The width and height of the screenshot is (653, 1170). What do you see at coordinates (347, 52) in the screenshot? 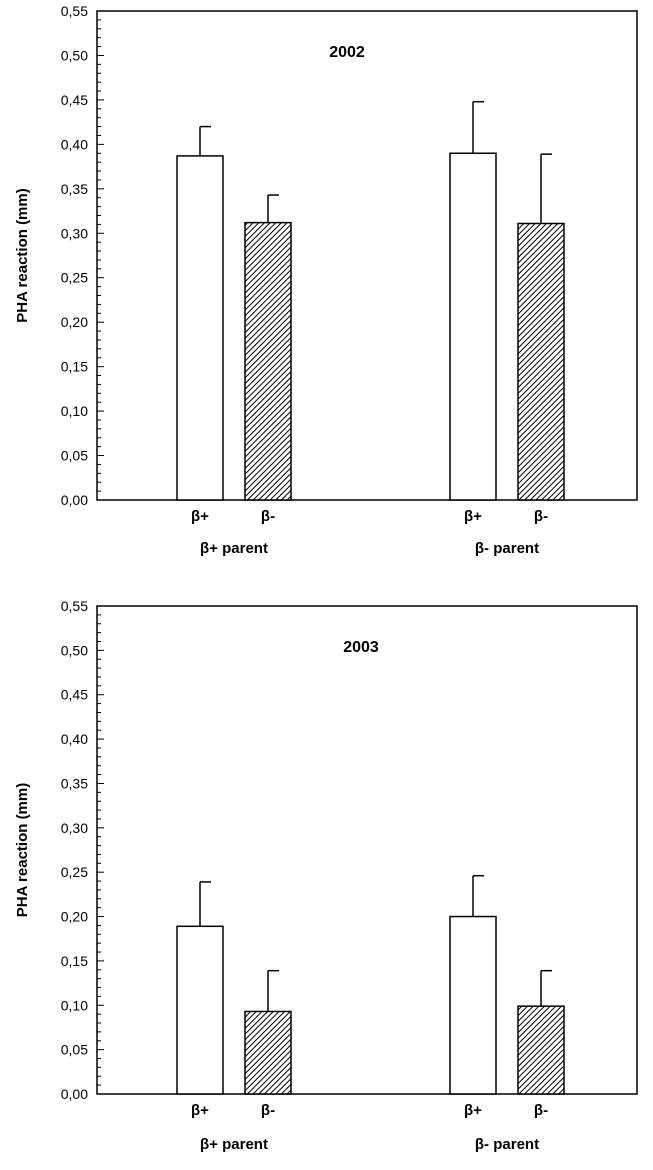
I see `chart-title: 2002` at bounding box center [347, 52].